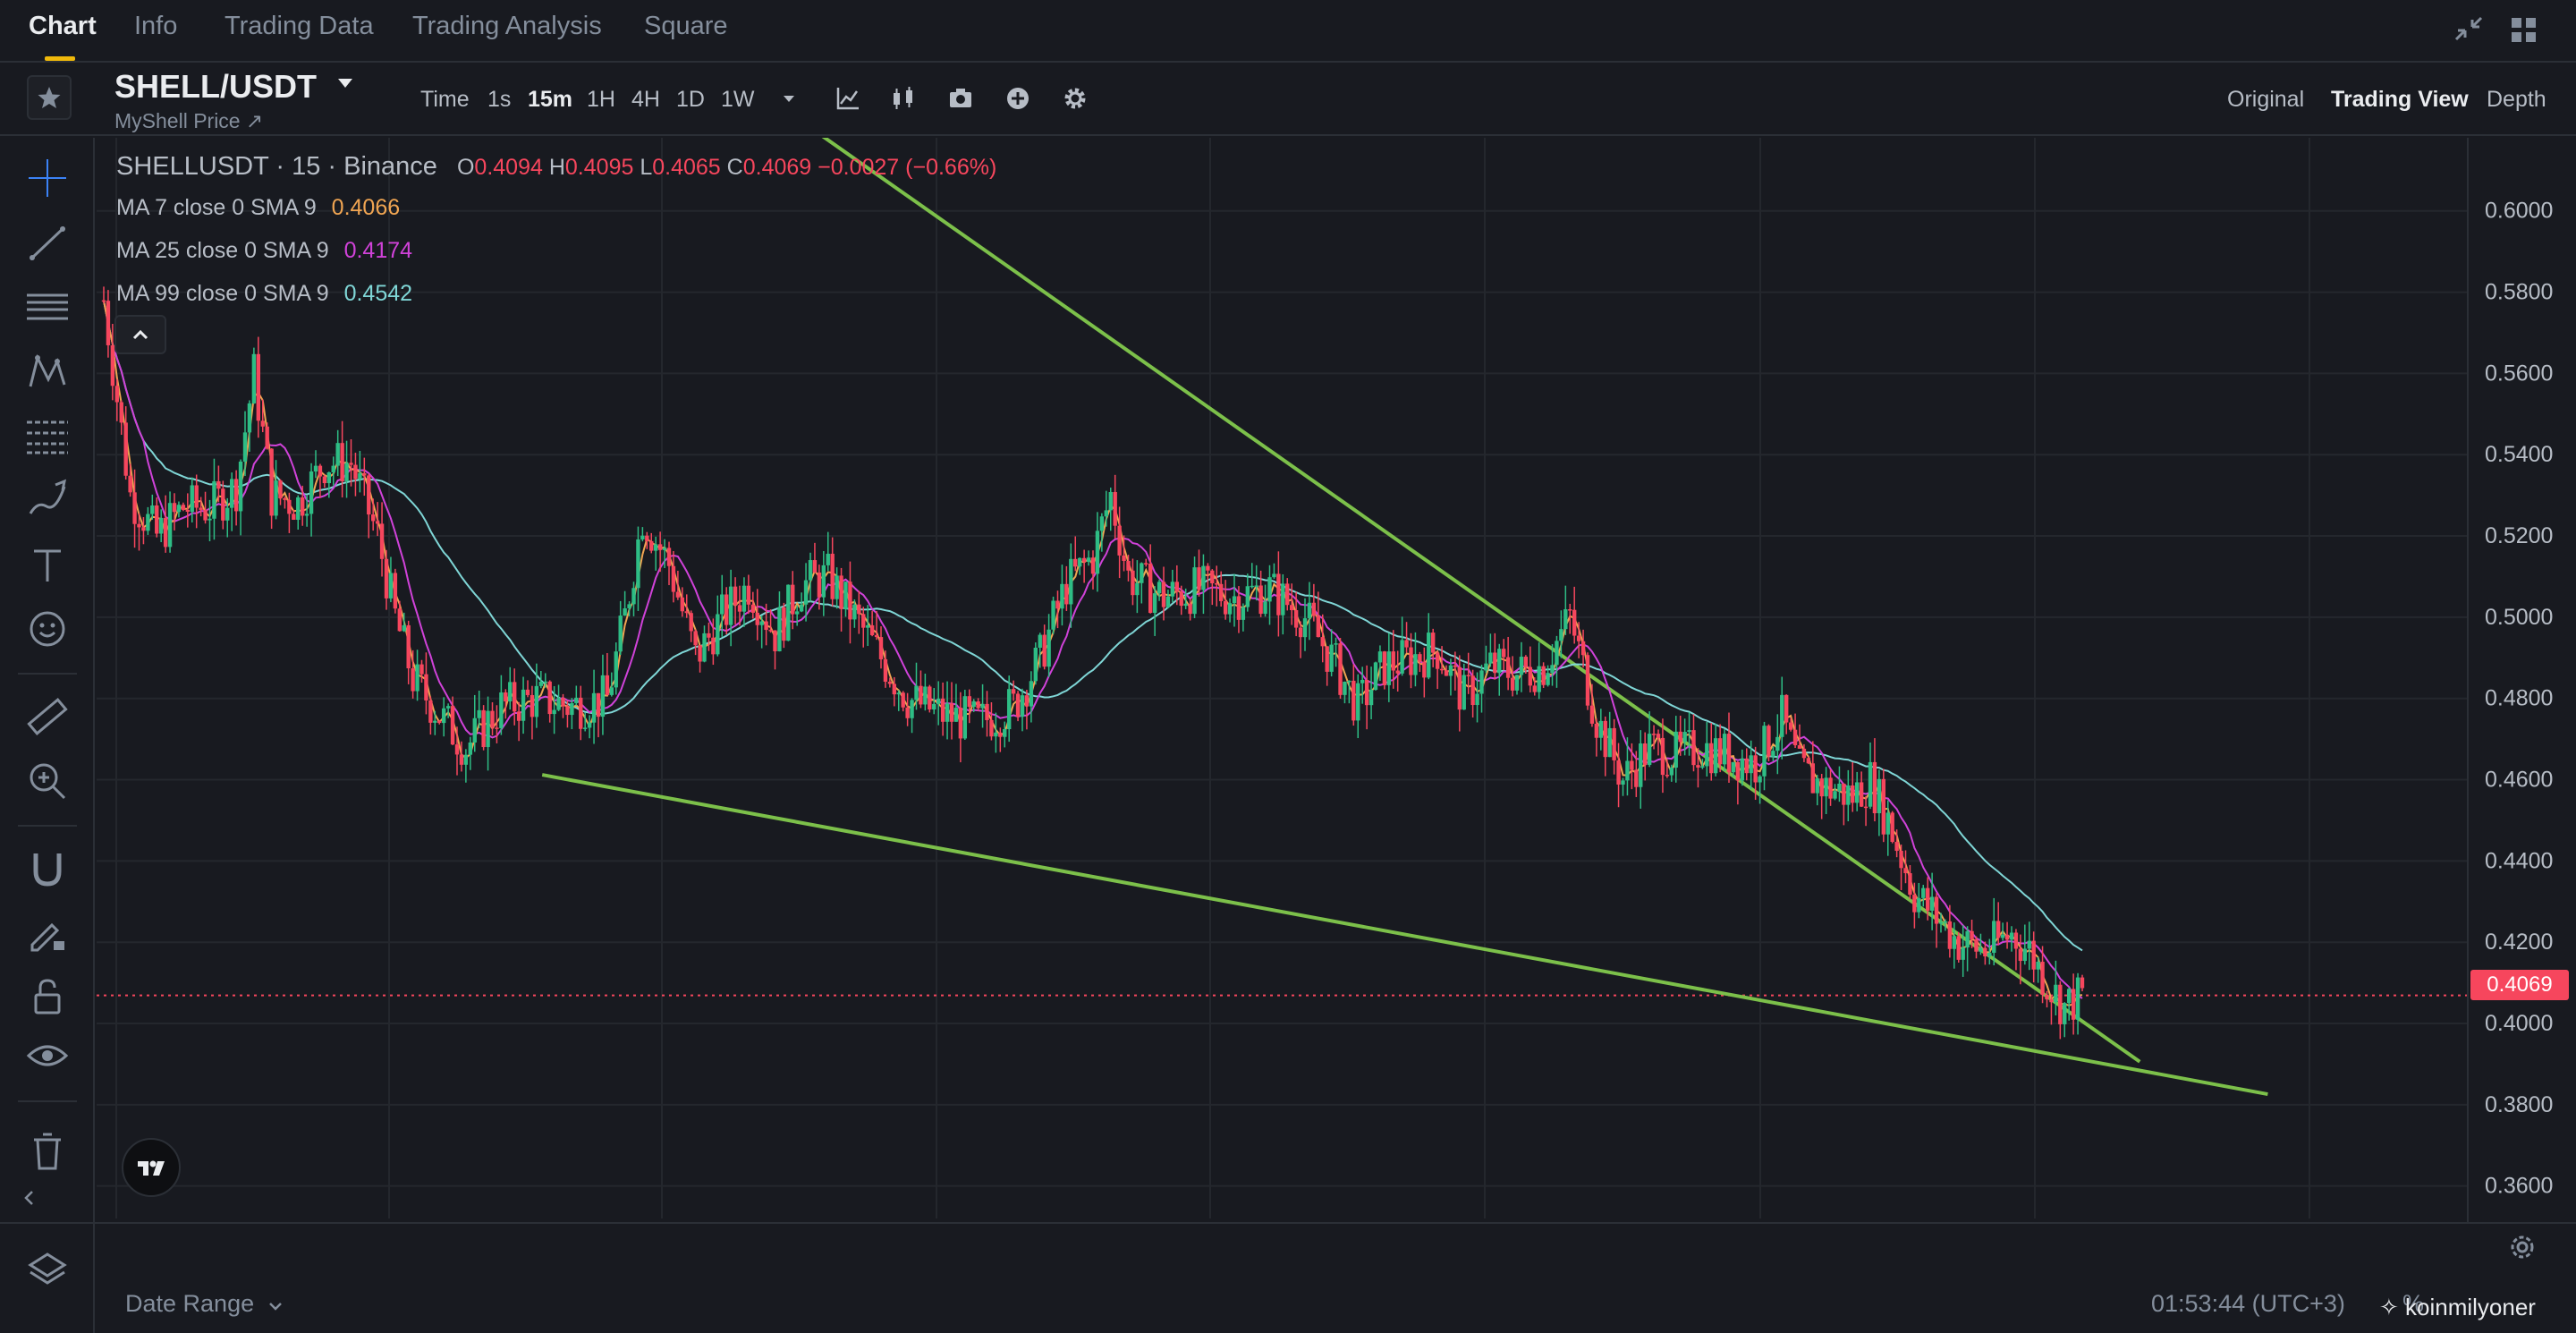  What do you see at coordinates (47, 178) in the screenshot?
I see `crosshair-icon` at bounding box center [47, 178].